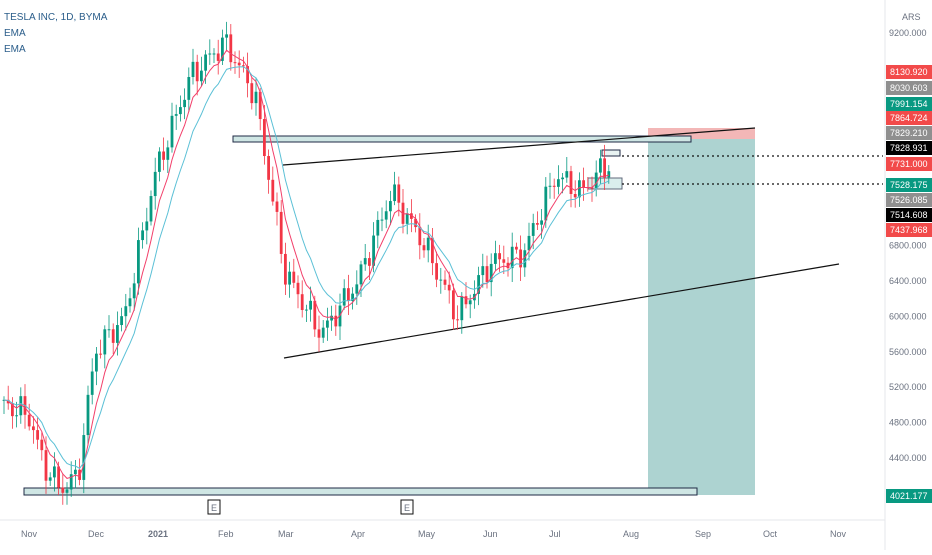  What do you see at coordinates (909, 118) in the screenshot?
I see `price-badge-label: 7864.724` at bounding box center [909, 118].